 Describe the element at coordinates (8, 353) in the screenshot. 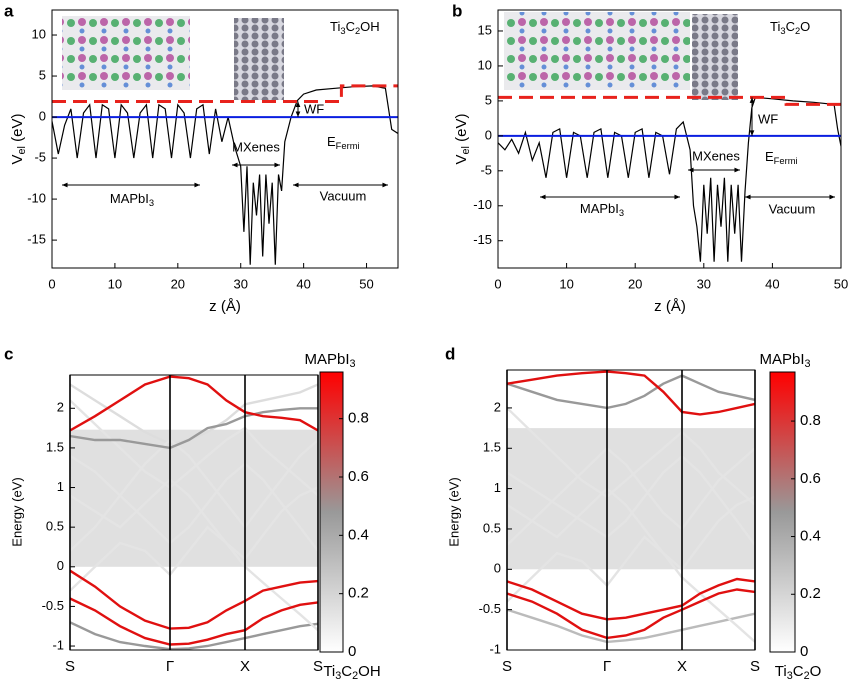

I see `panel-letter: c` at that location.